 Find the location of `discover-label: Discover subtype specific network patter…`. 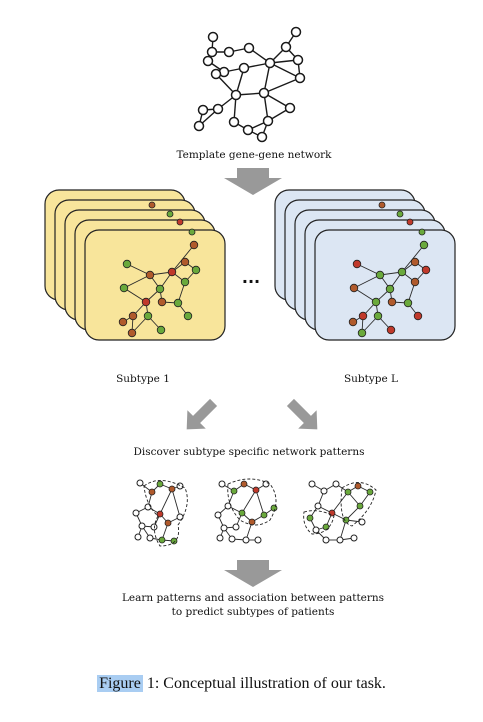

discover-label: Discover subtype specific network patter… is located at coordinates (249, 452).